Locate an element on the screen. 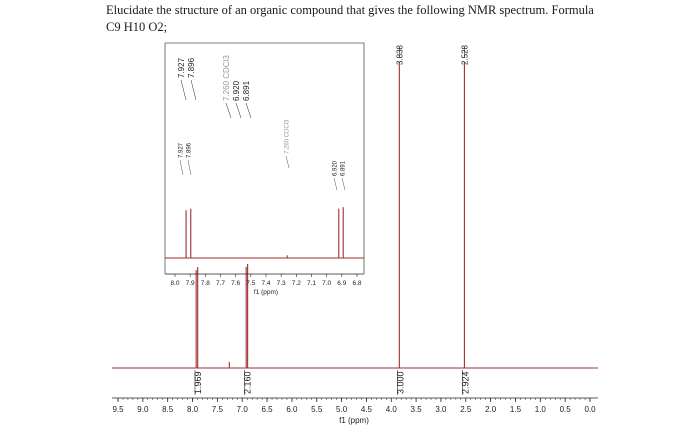 The height and width of the screenshot is (431, 700). x-tick-label: 4.5 is located at coordinates (367, 409).